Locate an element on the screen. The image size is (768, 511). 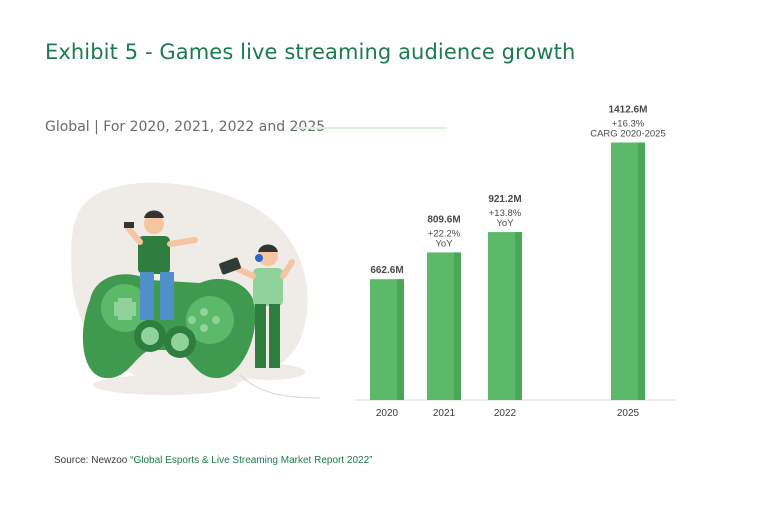
bar-shade-2022 is located at coordinates (518, 316).